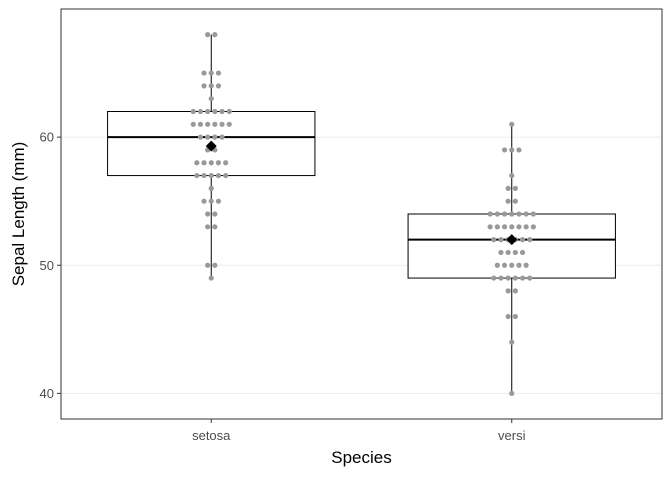 The image size is (672, 480). Describe the element at coordinates (512, 435) in the screenshot. I see `x-tick-label: versi` at that location.